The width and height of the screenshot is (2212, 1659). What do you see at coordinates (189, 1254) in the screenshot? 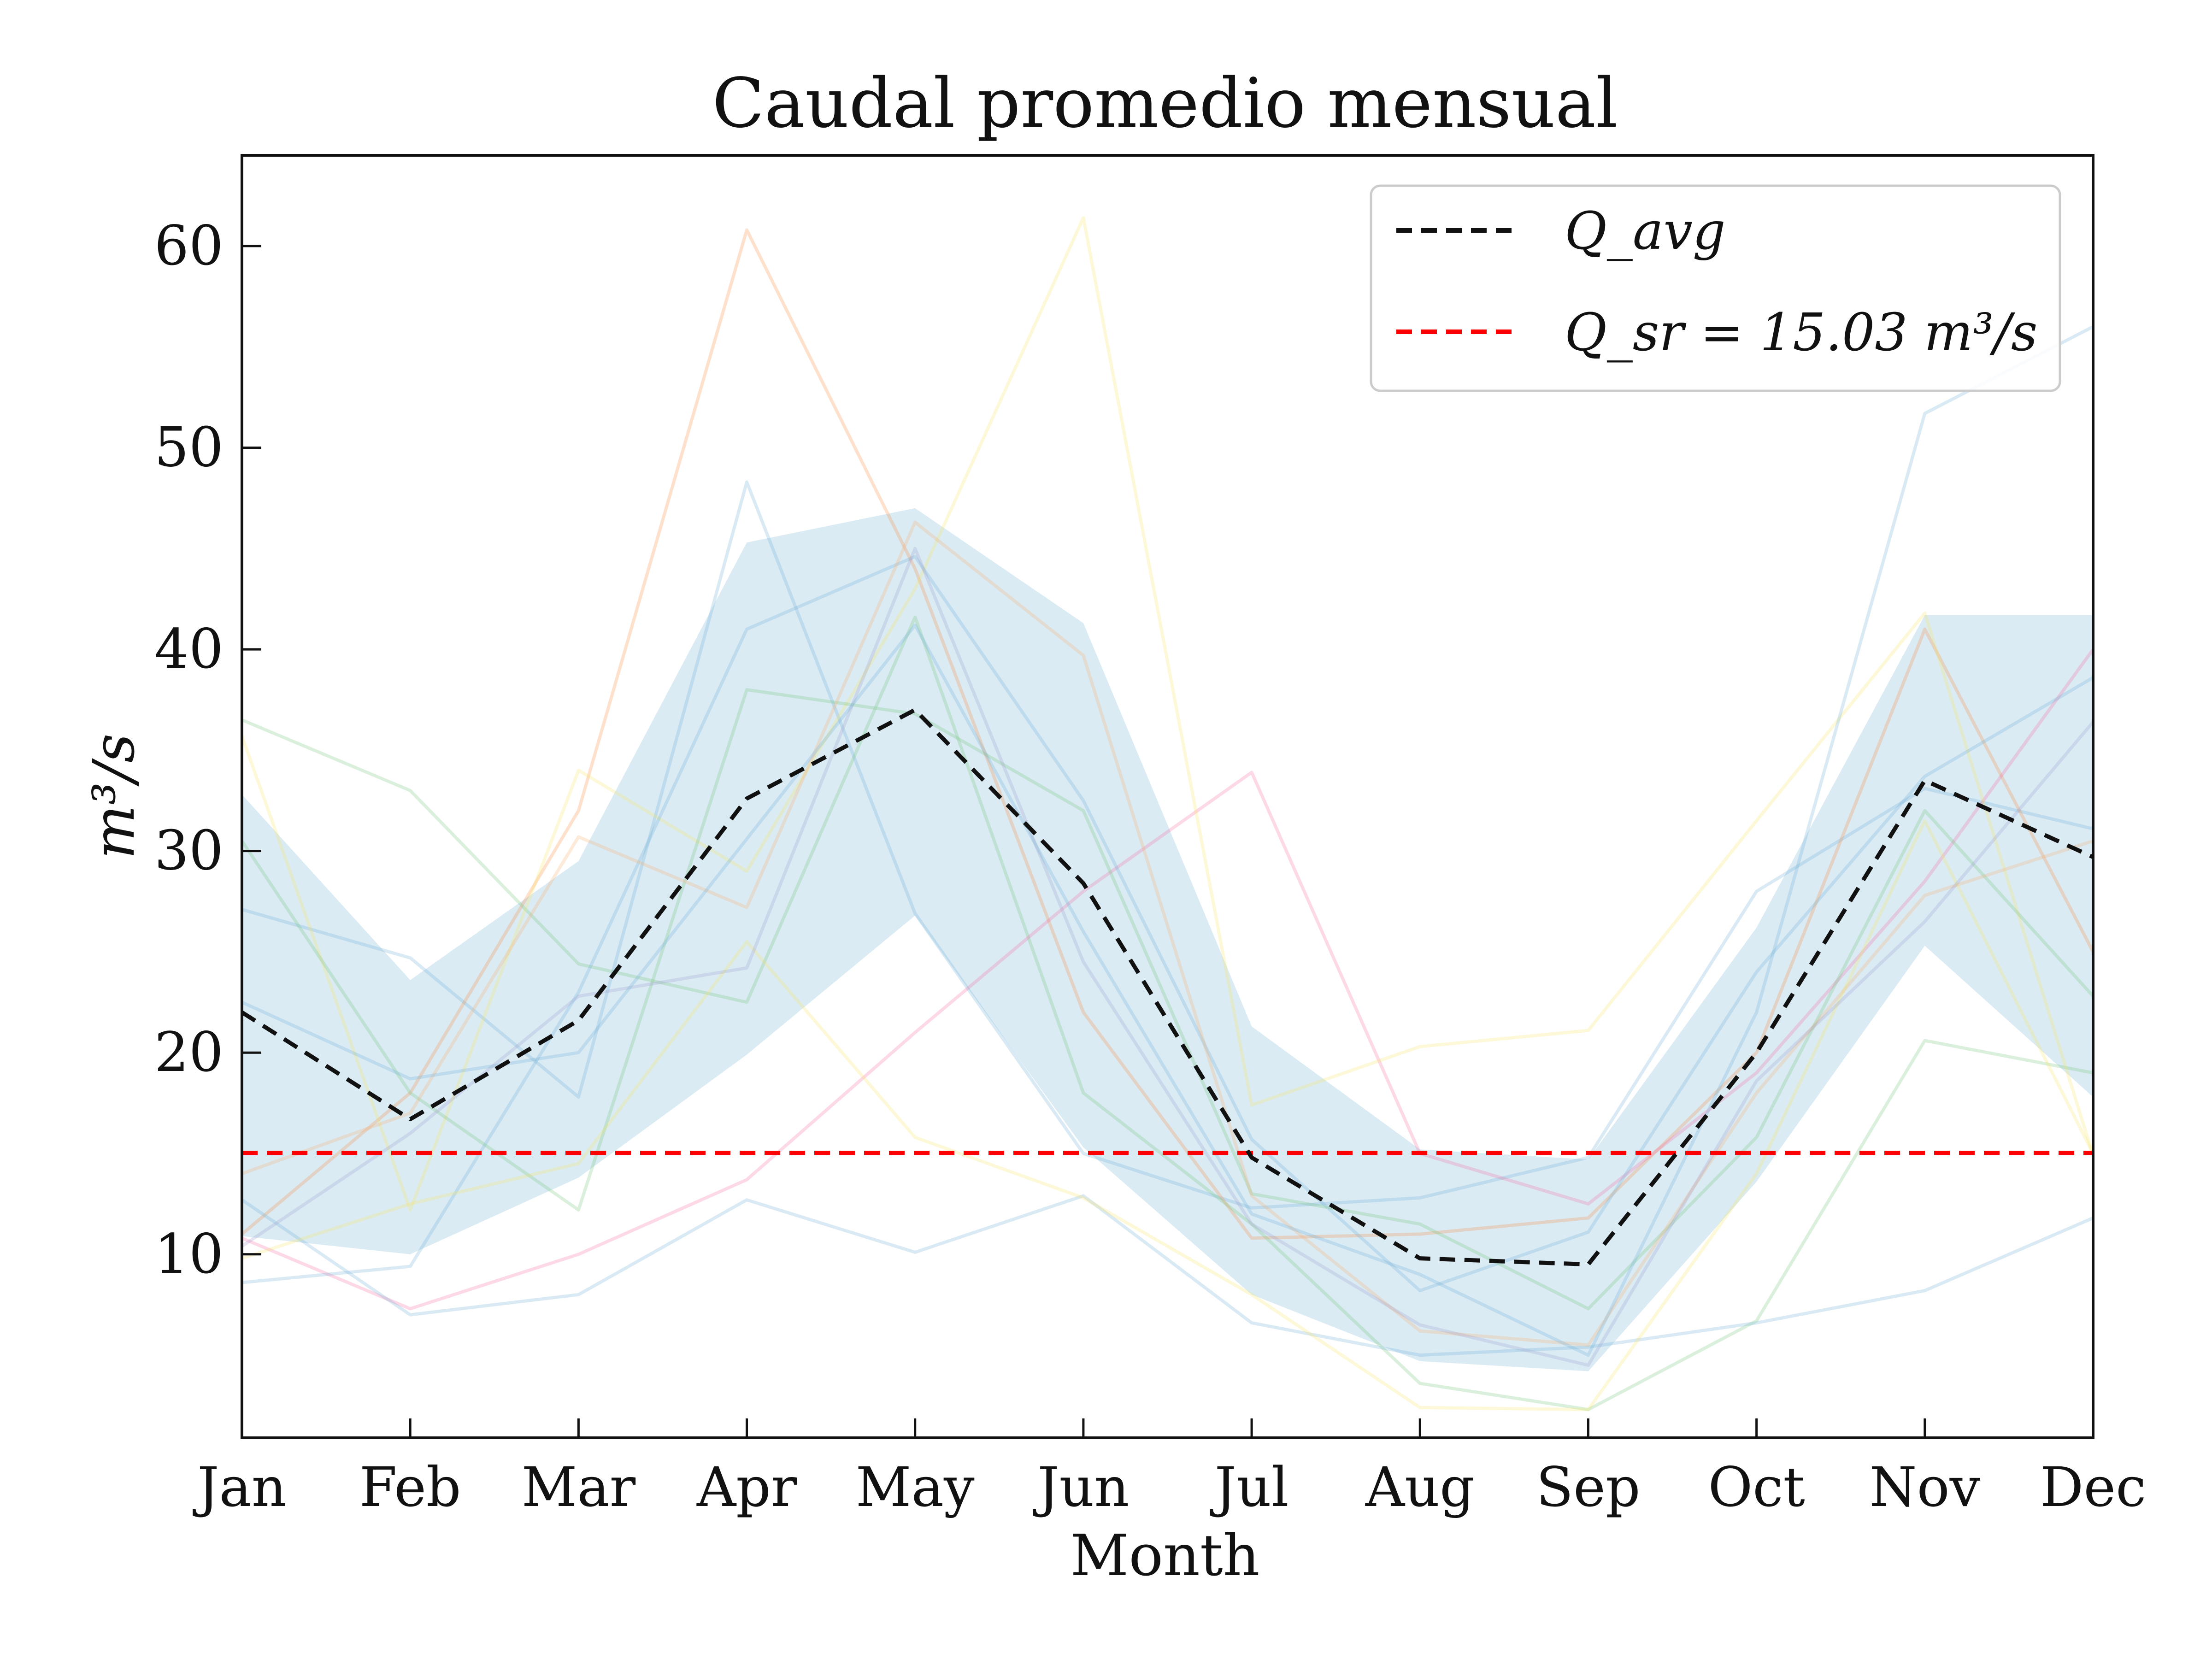
I see `y-tick-label-10: 10` at bounding box center [189, 1254].